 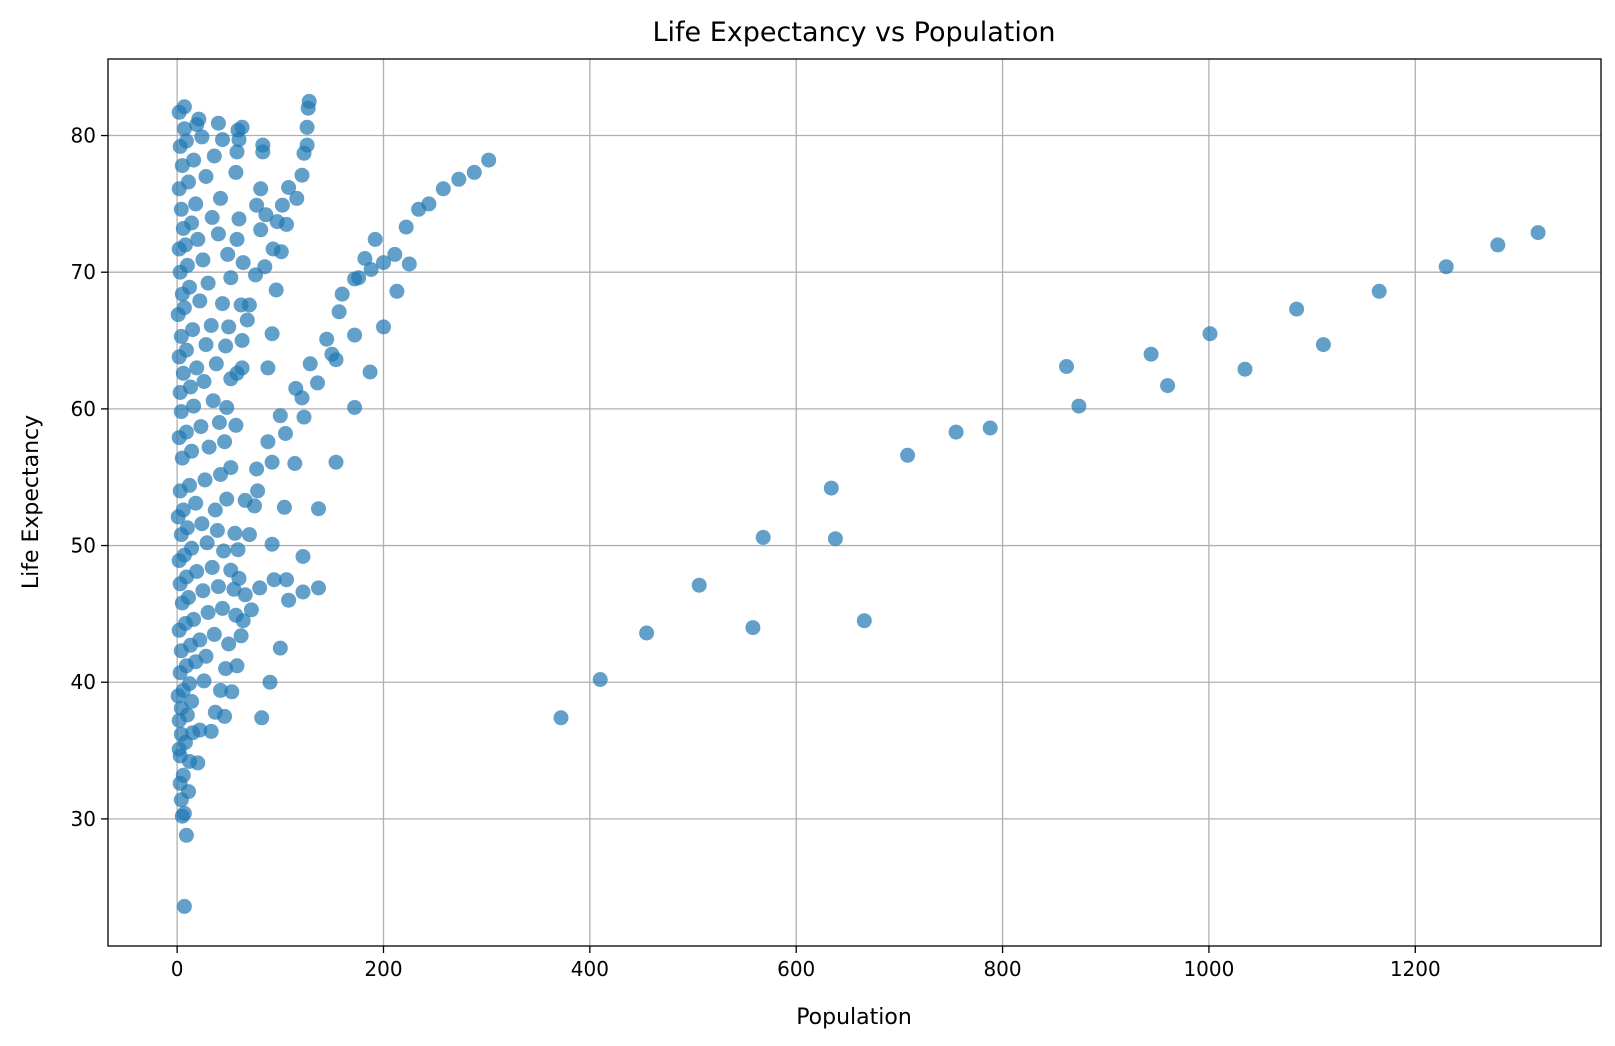 I want to click on y-tick-label: 50, so click(x=83, y=546).